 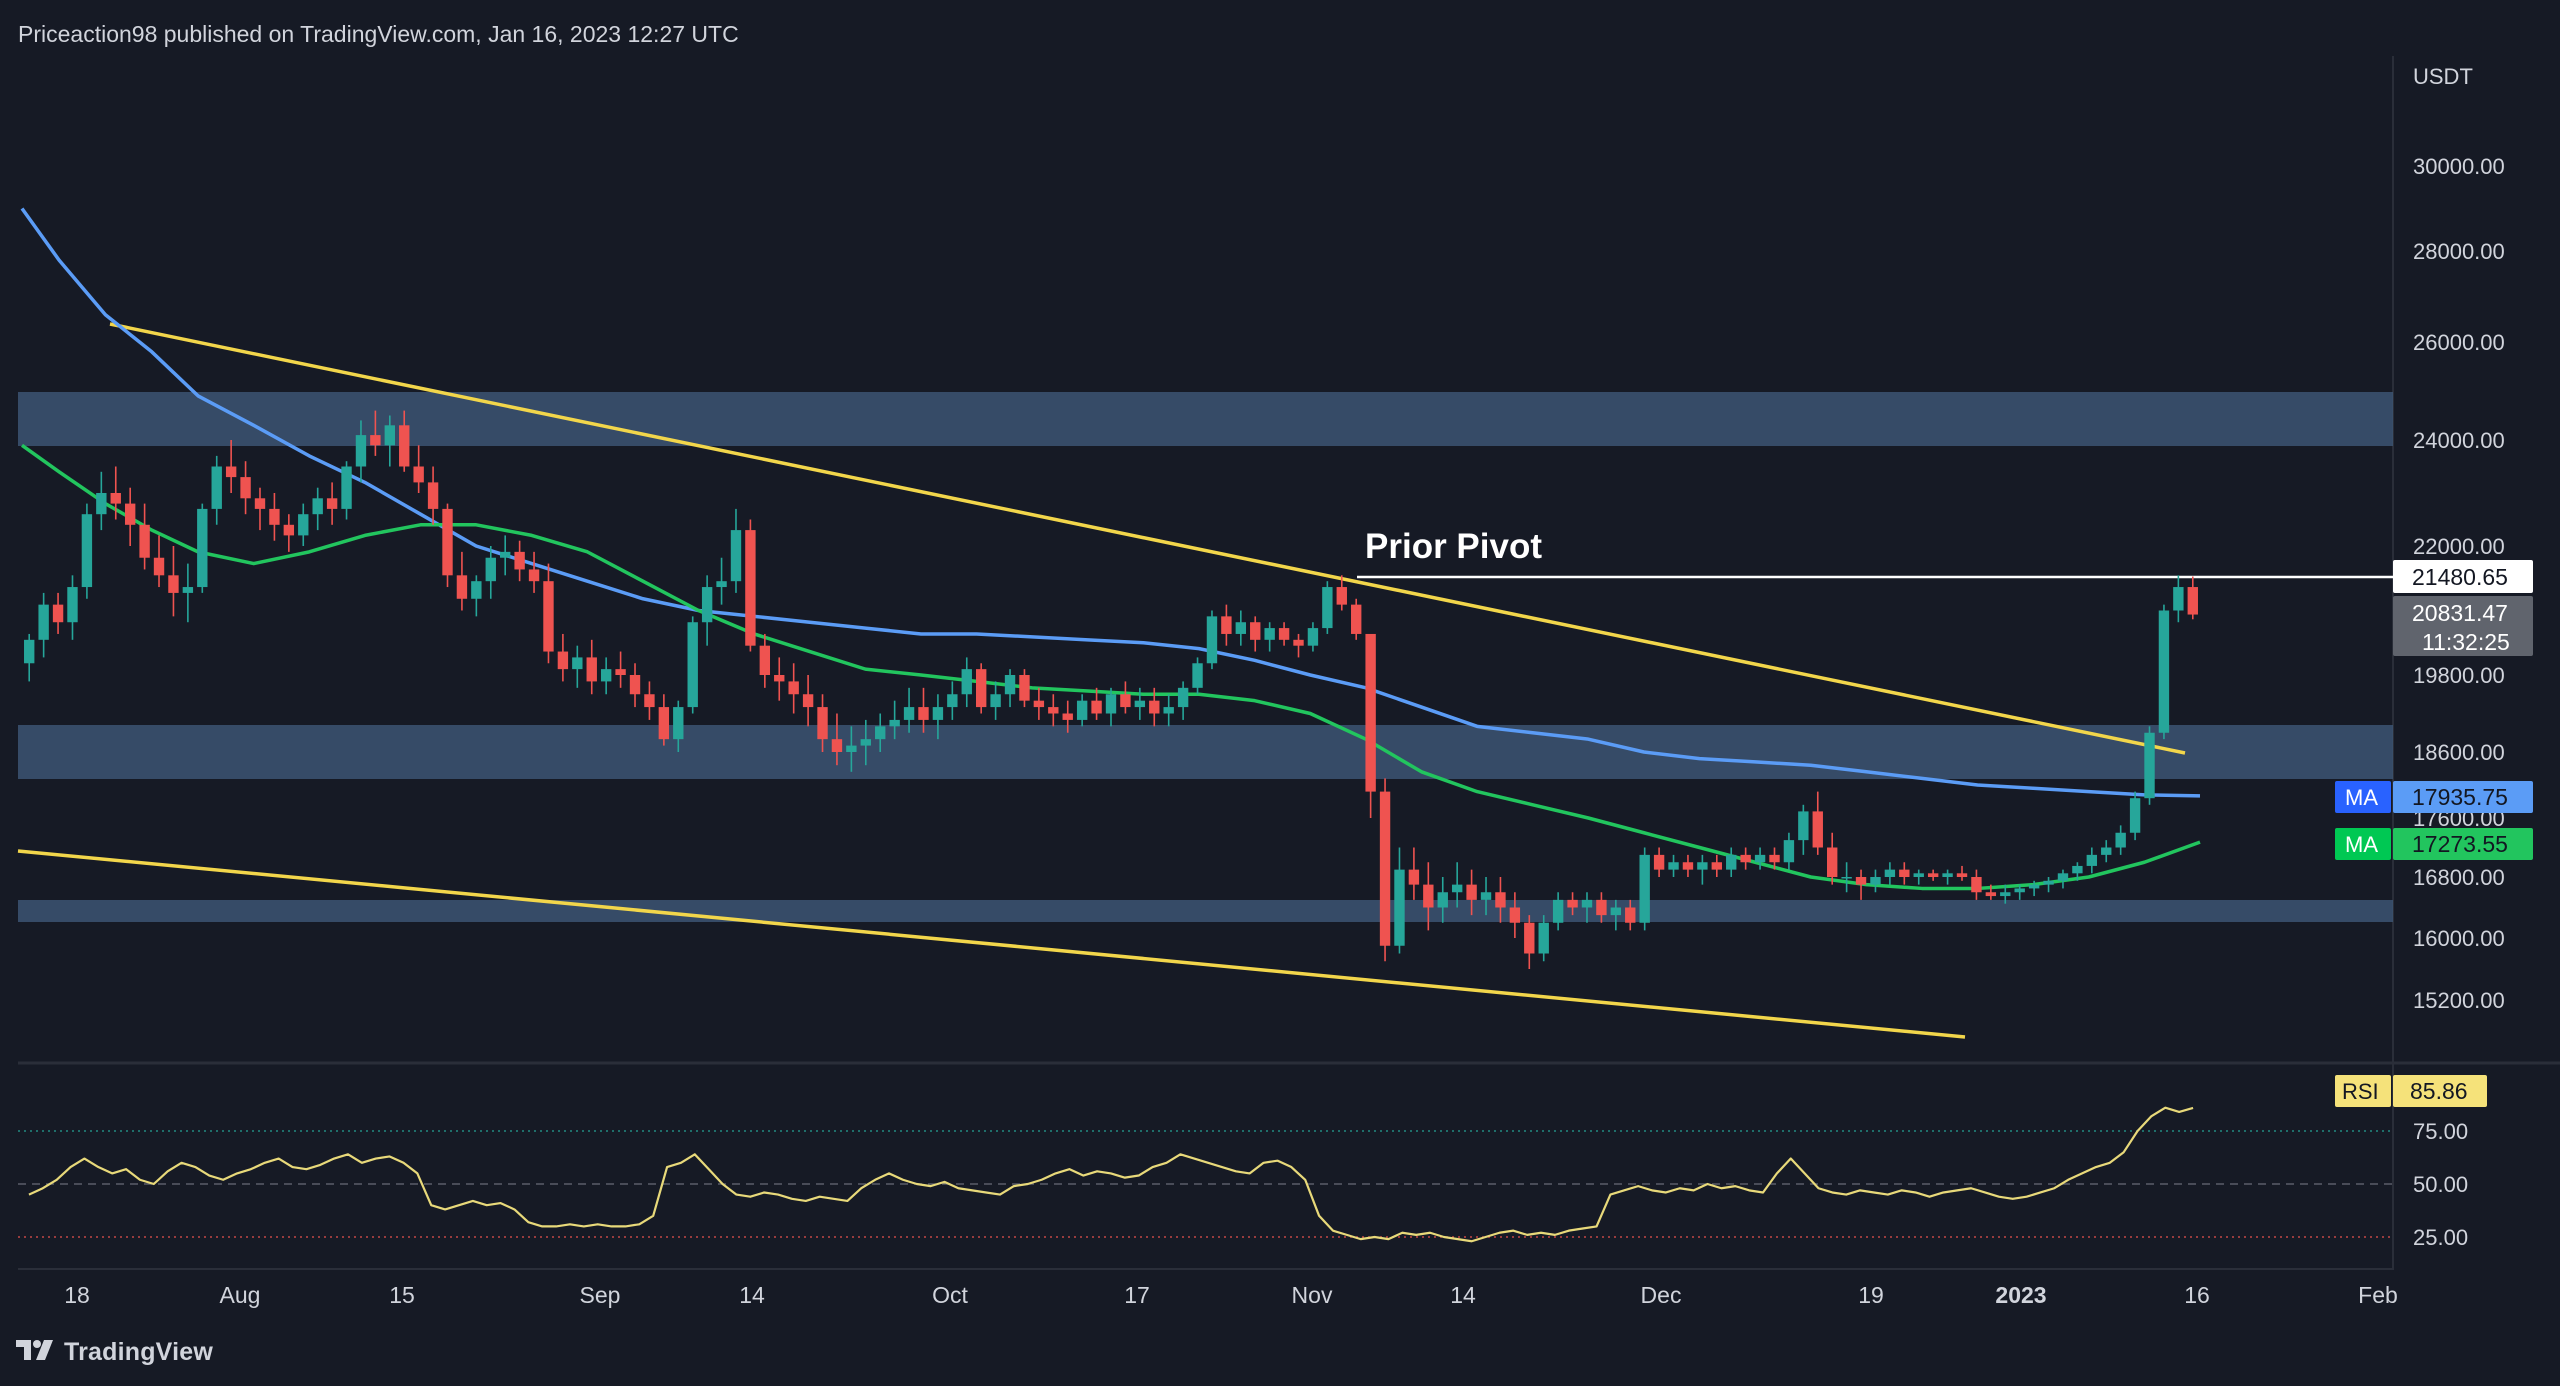 I want to click on tradingview-logo: TradingView, so click(x=114, y=1352).